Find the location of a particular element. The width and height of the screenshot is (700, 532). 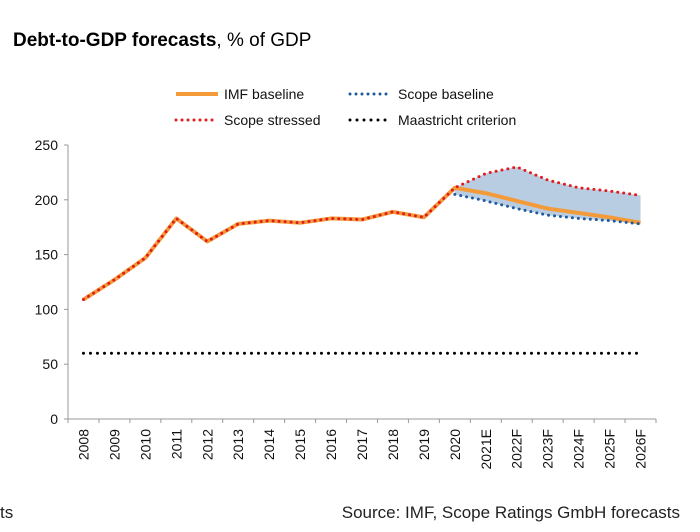

x-tick-label: 2025F is located at coordinates (610, 449).